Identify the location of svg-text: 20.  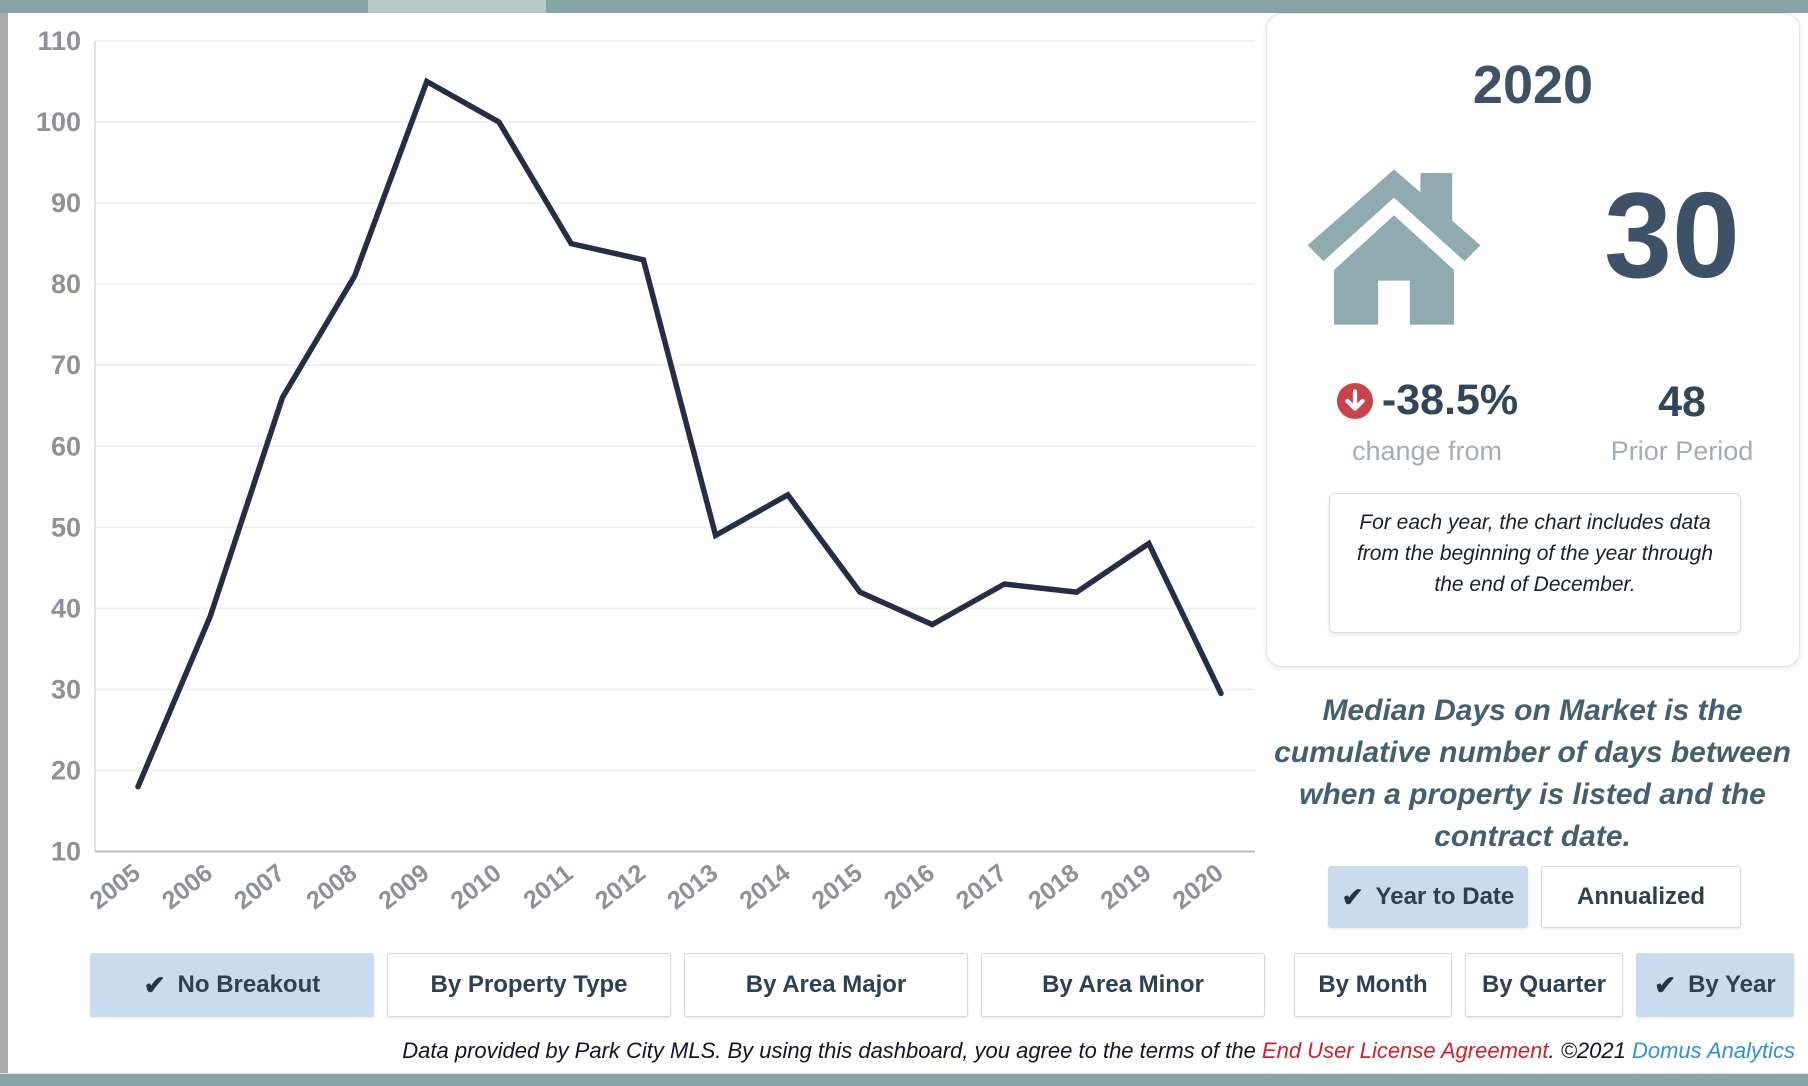
(66, 770).